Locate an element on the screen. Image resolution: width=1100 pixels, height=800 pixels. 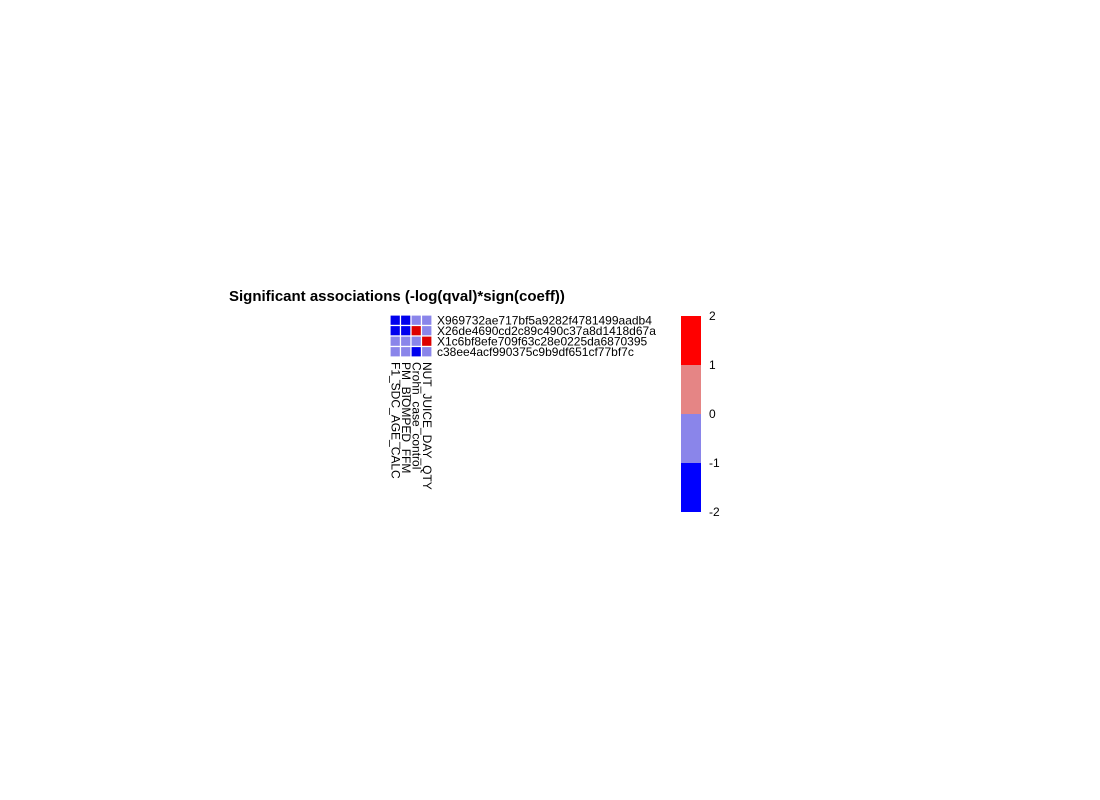
row-label: X969732ae717bf5a9282f4781499aadb4 is located at coordinates (544, 320).